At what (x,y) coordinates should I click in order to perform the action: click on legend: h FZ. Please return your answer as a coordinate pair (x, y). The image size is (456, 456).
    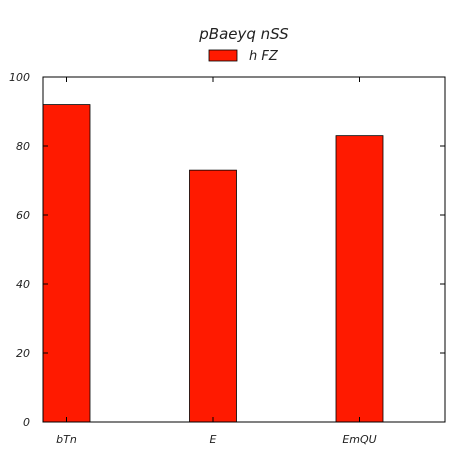
    Looking at the image, I should click on (243, 56).